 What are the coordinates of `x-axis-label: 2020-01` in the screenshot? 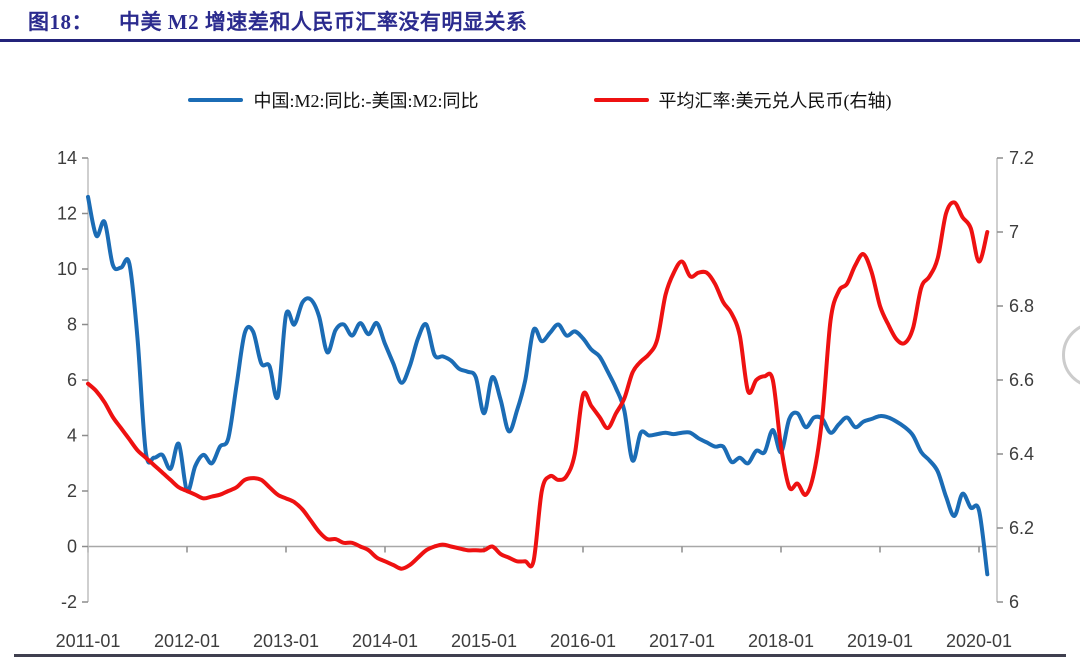 It's located at (979, 641).